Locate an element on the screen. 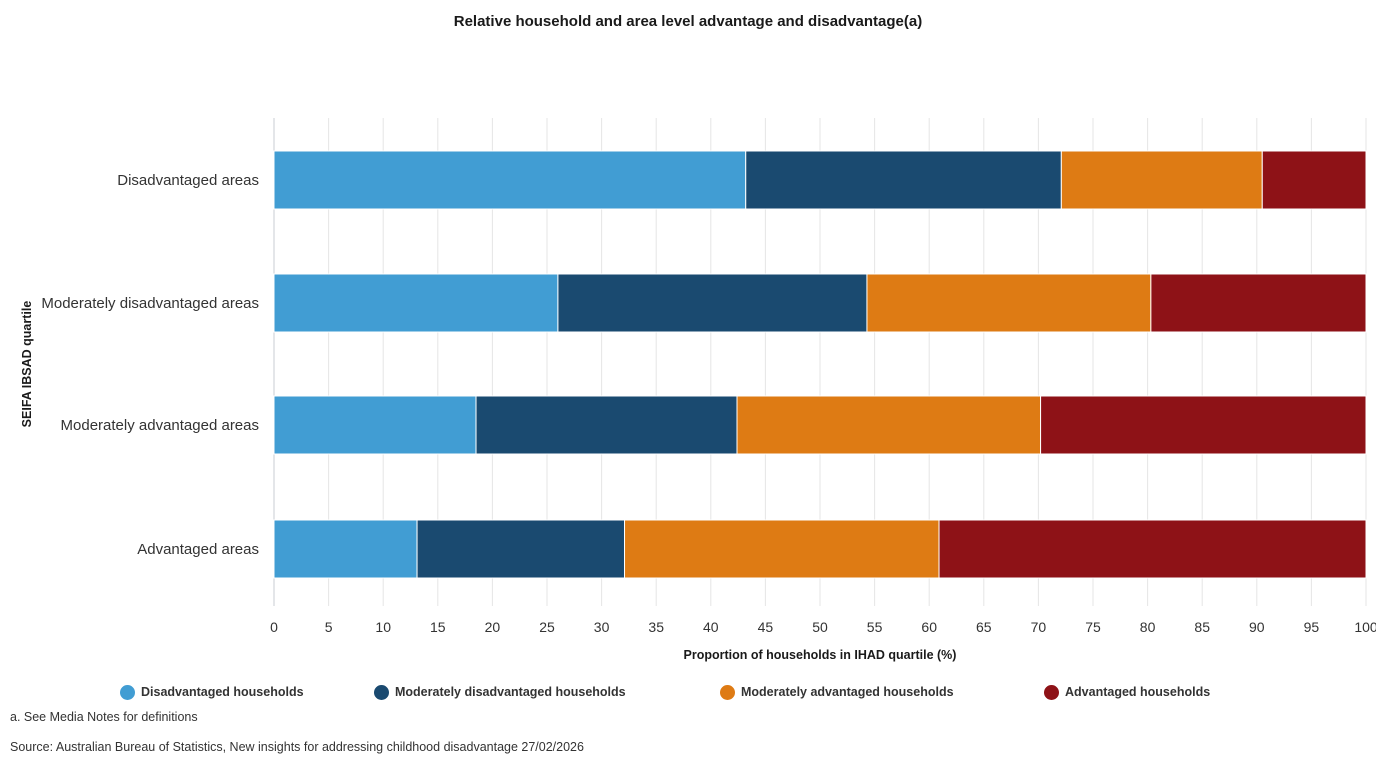 The height and width of the screenshot is (768, 1376). x-tick-label: 60 is located at coordinates (929, 627).